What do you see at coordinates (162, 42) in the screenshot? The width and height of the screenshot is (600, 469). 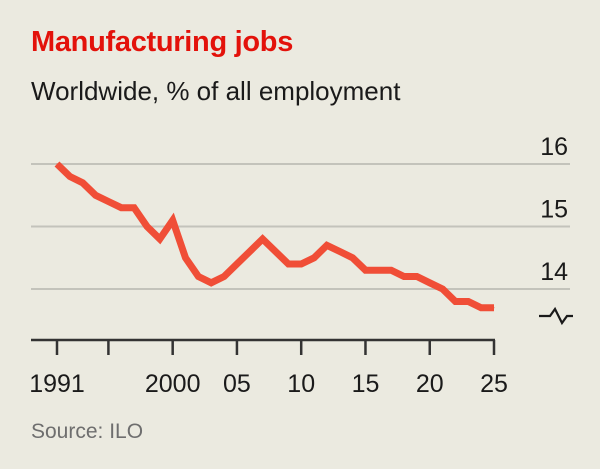 I see `chart-title: Manufacturing jobs` at bounding box center [162, 42].